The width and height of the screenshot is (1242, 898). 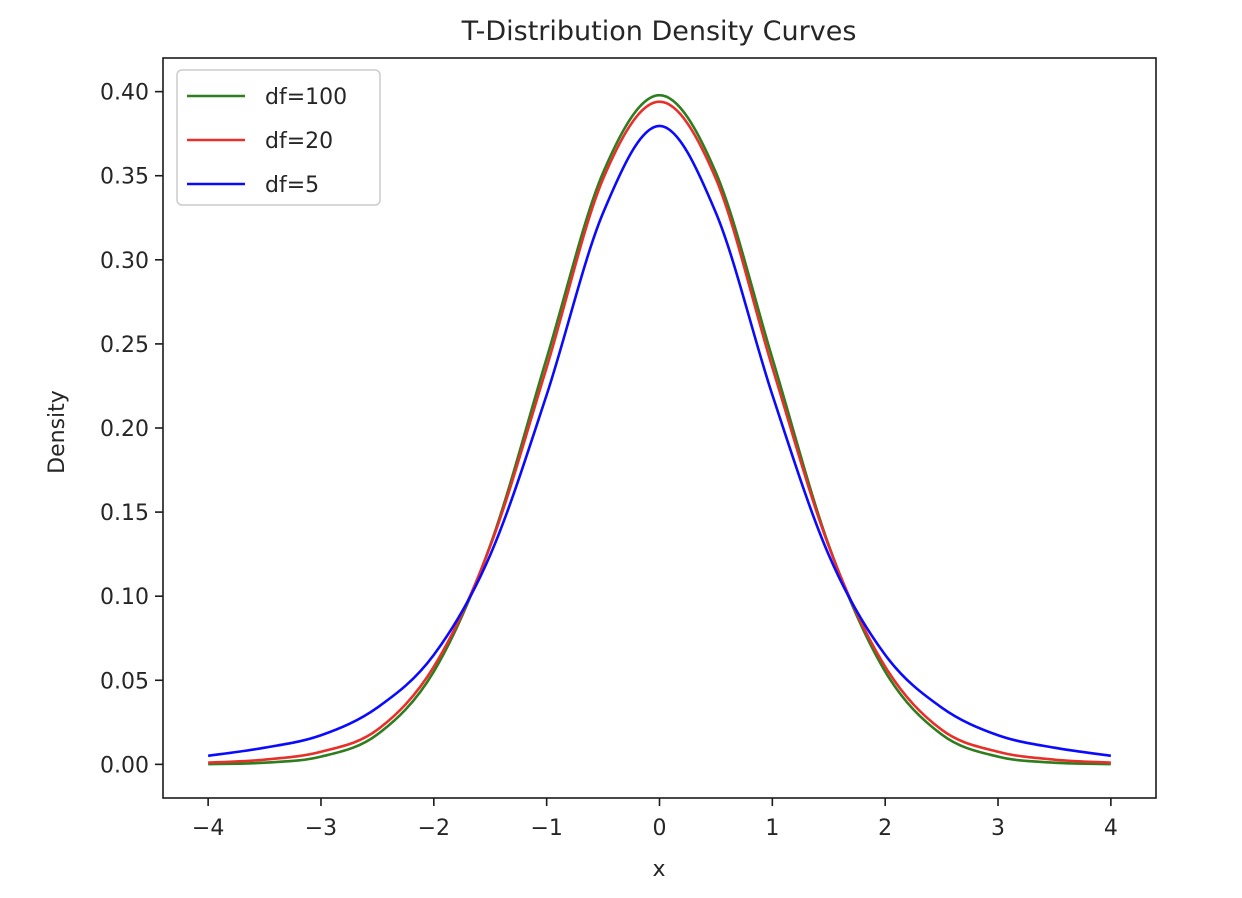 What do you see at coordinates (124, 681) in the screenshot?
I see `y-tick-label: 0.05` at bounding box center [124, 681].